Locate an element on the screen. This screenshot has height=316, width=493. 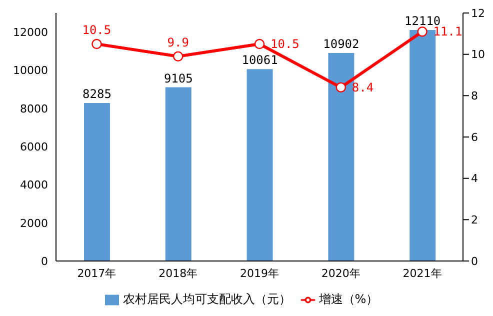
data-label: 8285 is located at coordinates (97, 93).